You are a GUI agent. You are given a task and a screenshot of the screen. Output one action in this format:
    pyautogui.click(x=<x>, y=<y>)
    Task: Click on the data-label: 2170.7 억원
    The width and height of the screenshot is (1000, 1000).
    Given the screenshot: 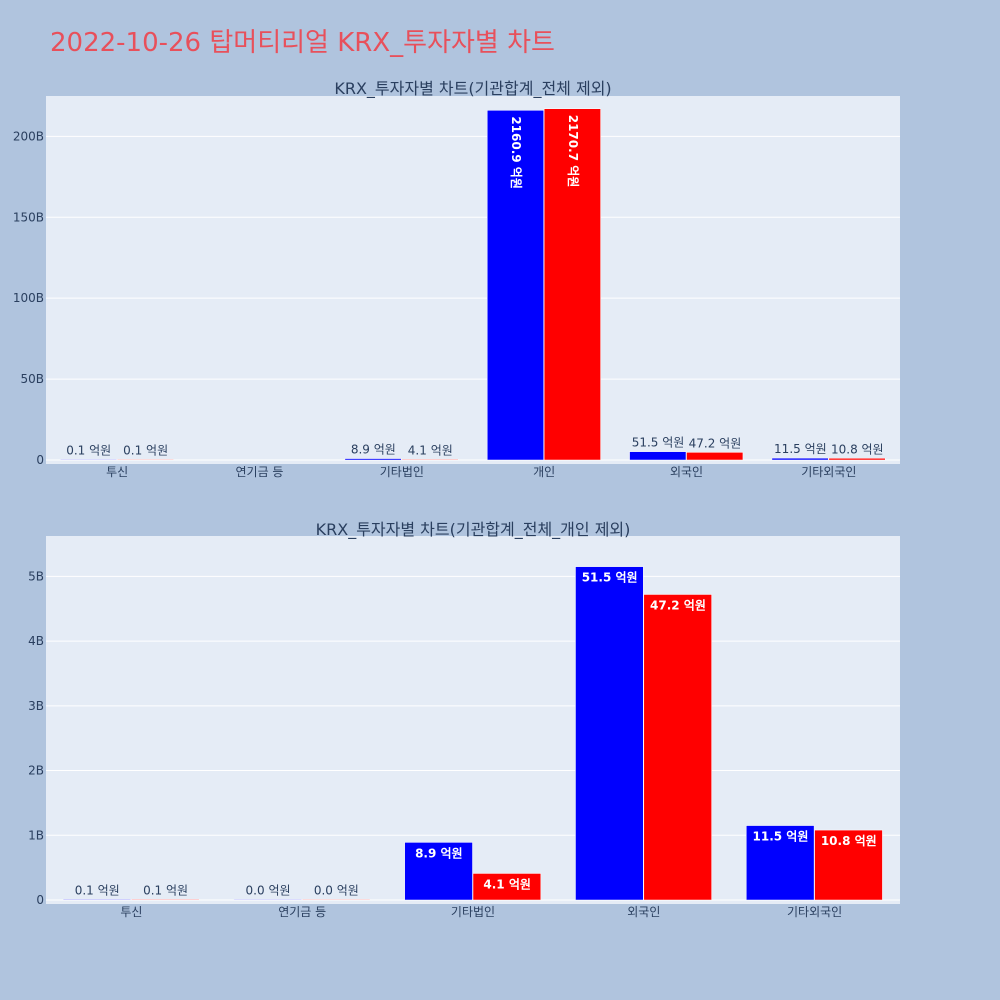 What is the action you would take?
    pyautogui.click(x=573, y=151)
    